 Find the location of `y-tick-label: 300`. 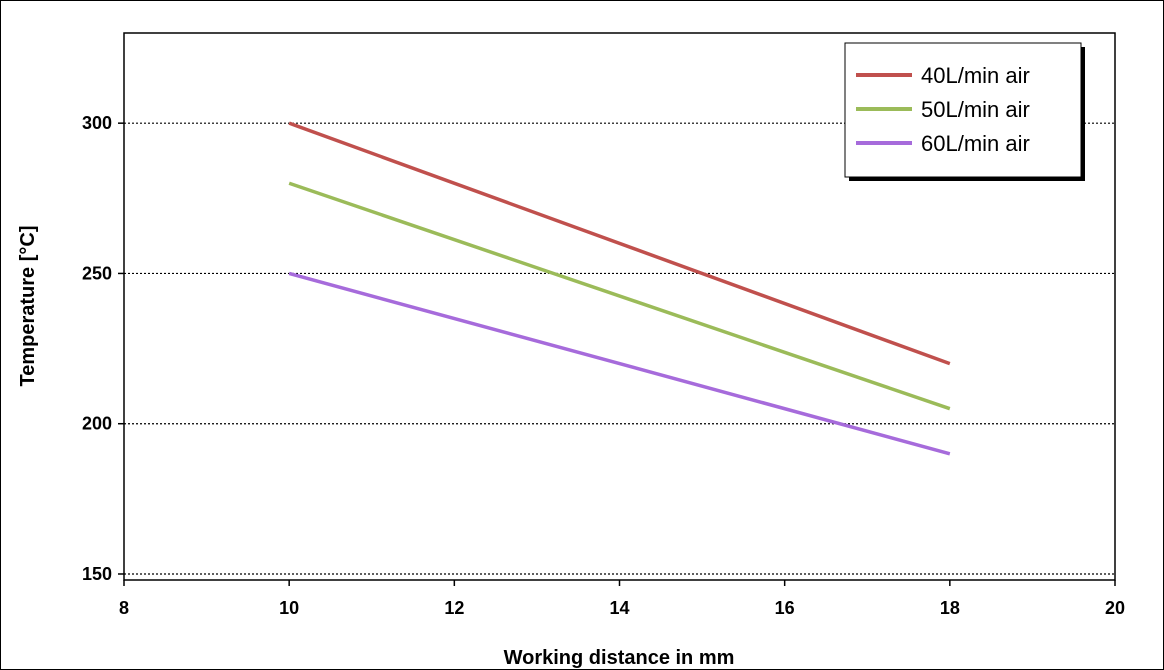

y-tick-label: 300 is located at coordinates (97, 123).